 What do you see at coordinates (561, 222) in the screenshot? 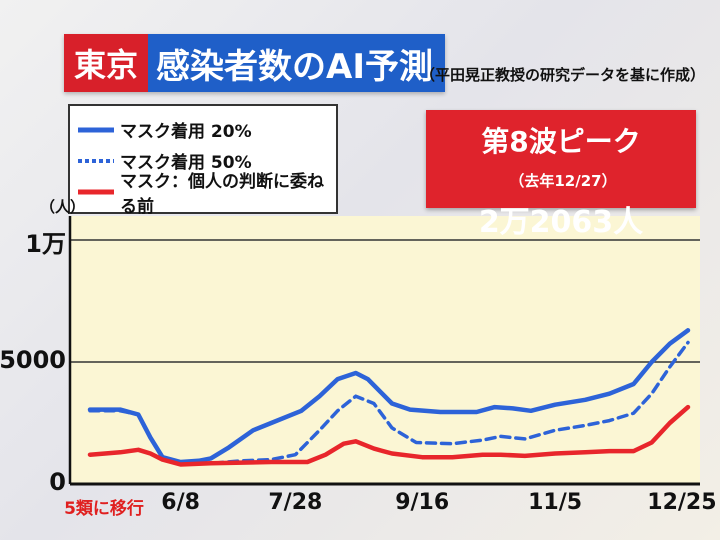
I see `peak-value: 2万2063人` at bounding box center [561, 222].